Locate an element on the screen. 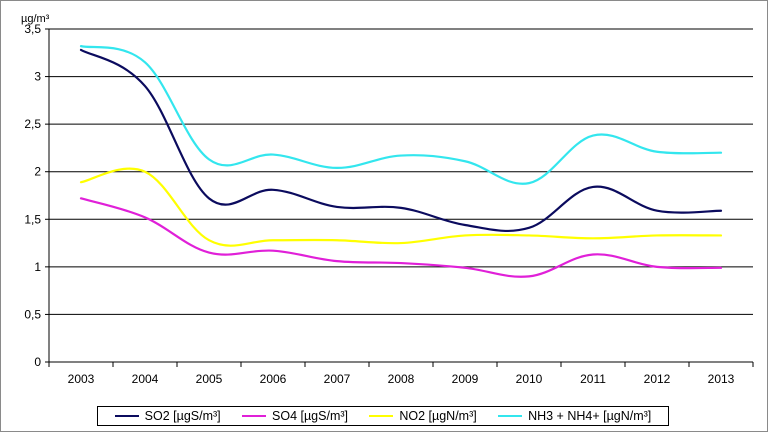  x-tick-label: 2005 is located at coordinates (209, 379).